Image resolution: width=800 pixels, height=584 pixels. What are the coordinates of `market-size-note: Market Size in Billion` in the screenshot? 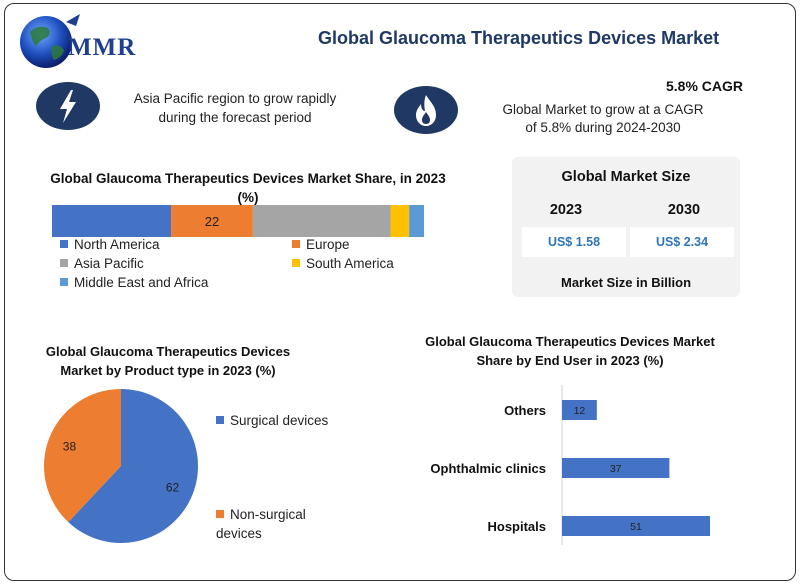 It's located at (626, 282).